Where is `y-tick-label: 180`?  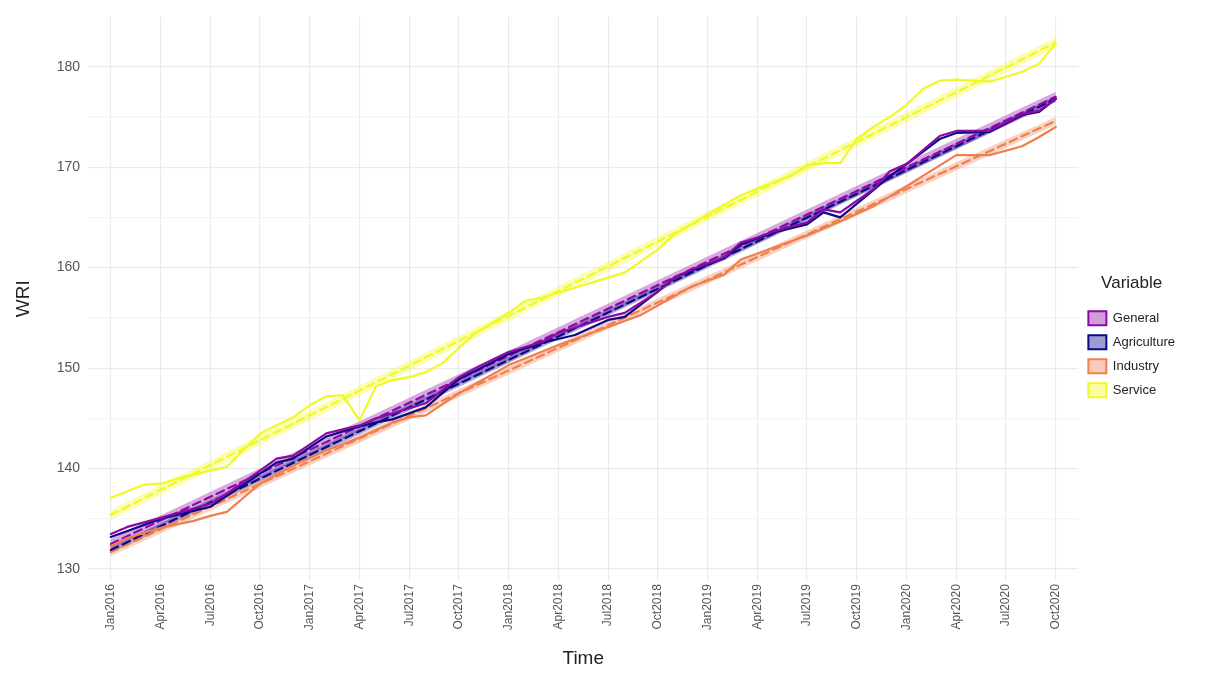
y-tick-label: 180 is located at coordinates (68, 65).